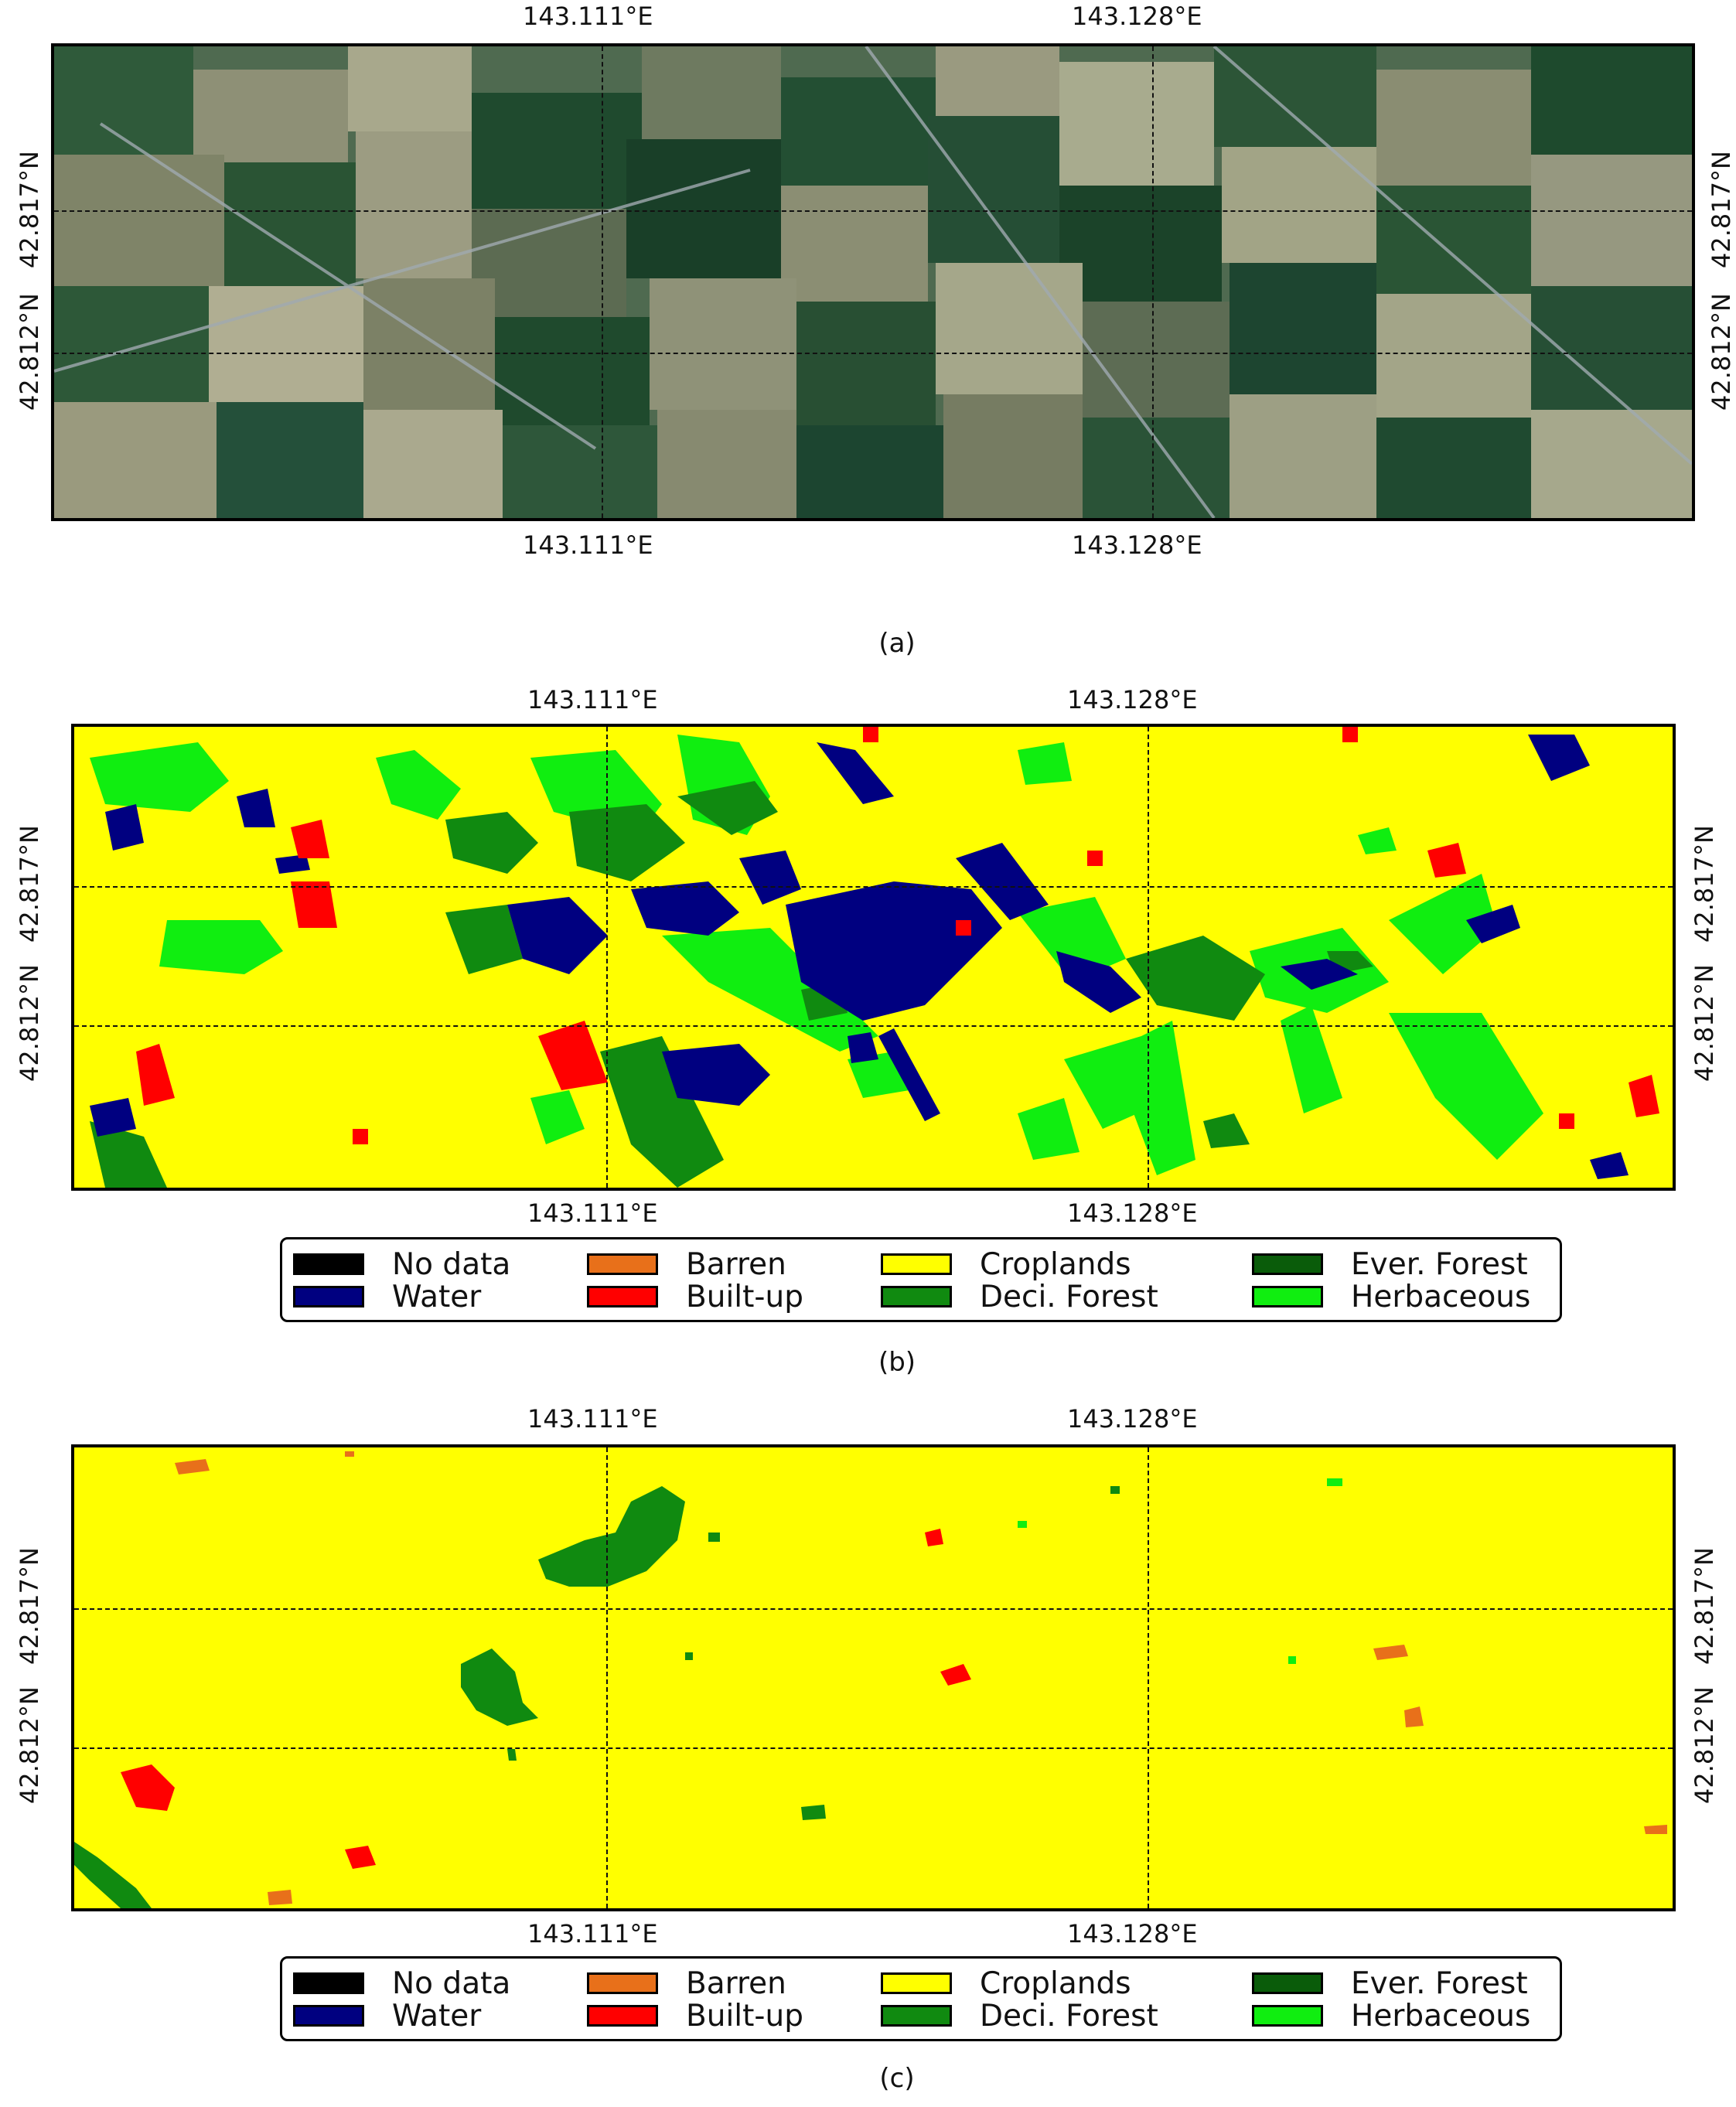 The image size is (1736, 2107). I want to click on caption-b: (b), so click(897, 1362).